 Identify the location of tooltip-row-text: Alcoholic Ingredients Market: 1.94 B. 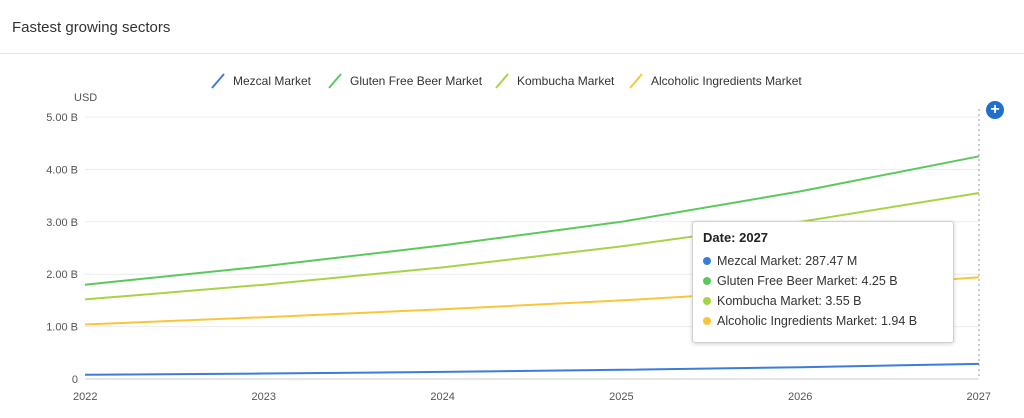
(817, 321).